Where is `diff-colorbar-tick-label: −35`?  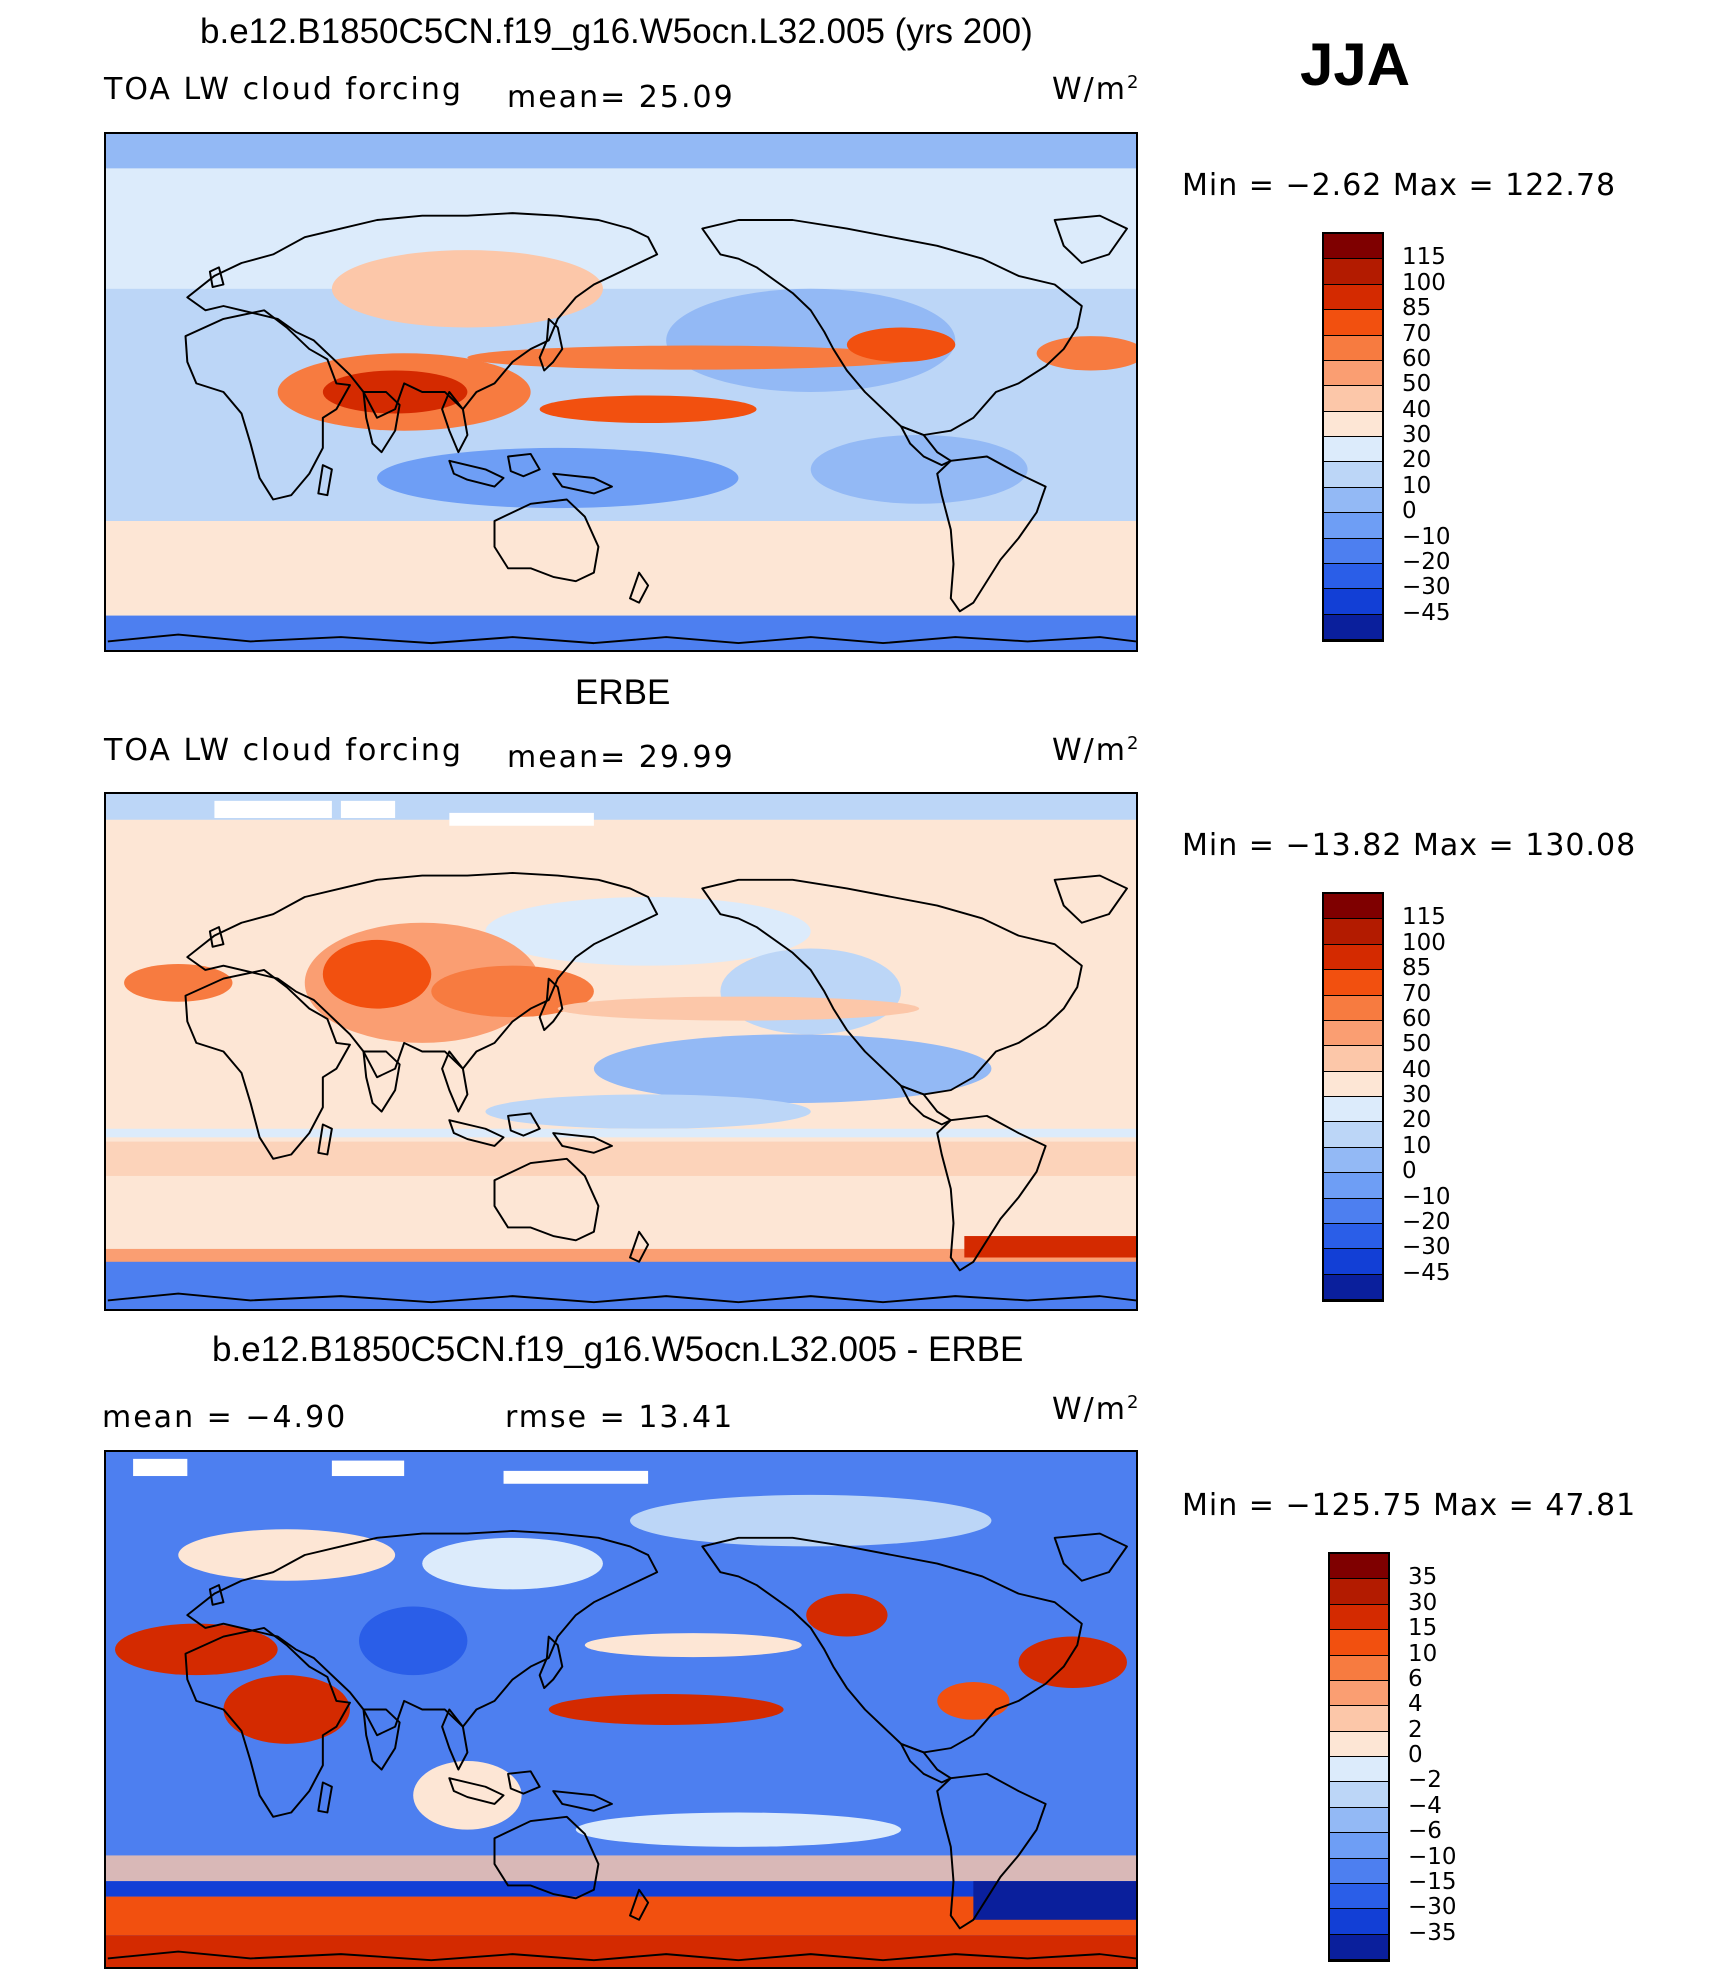 diff-colorbar-tick-label: −35 is located at coordinates (1432, 1932).